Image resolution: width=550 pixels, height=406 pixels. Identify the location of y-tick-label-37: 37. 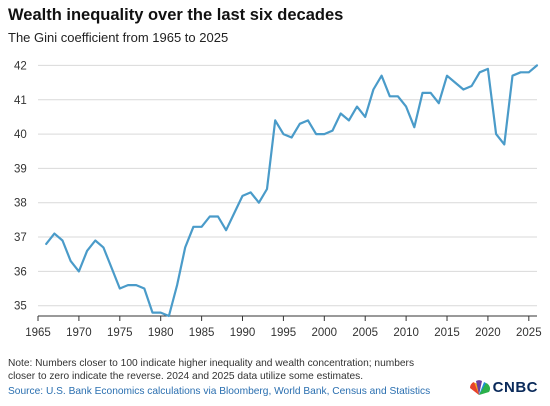
(20, 238).